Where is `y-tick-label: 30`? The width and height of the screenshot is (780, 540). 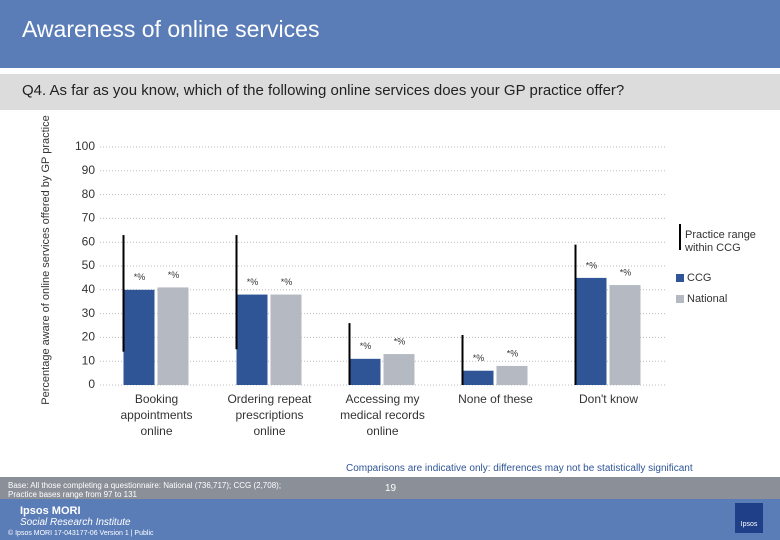
y-tick-label: 30 is located at coordinates (89, 313).